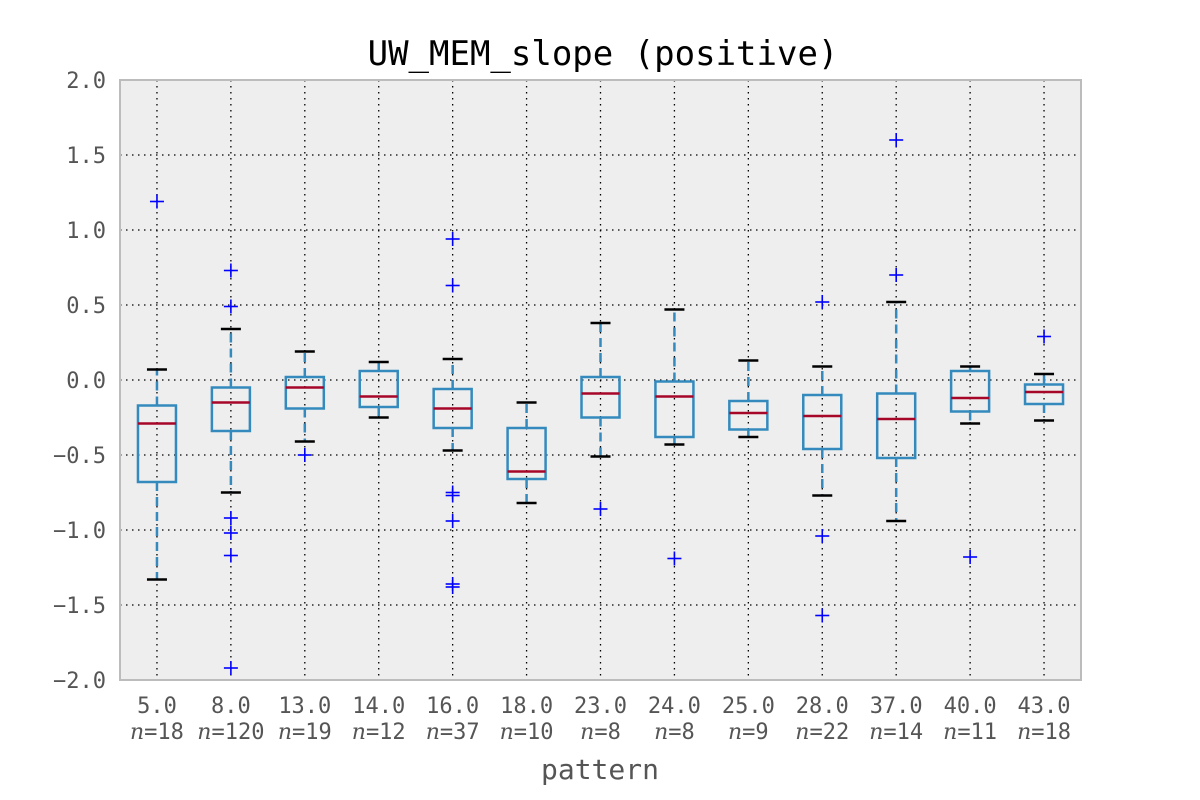  Describe the element at coordinates (452, 706) in the screenshot. I see `x-tick-label: 16.0` at that location.